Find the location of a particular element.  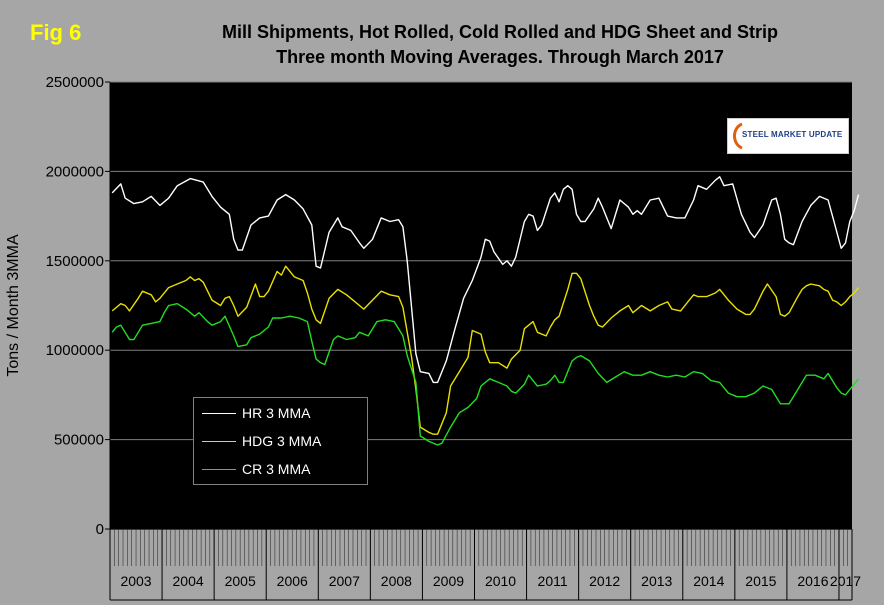

legend-label-hdg: HDG 3 MMA is located at coordinates (282, 441).